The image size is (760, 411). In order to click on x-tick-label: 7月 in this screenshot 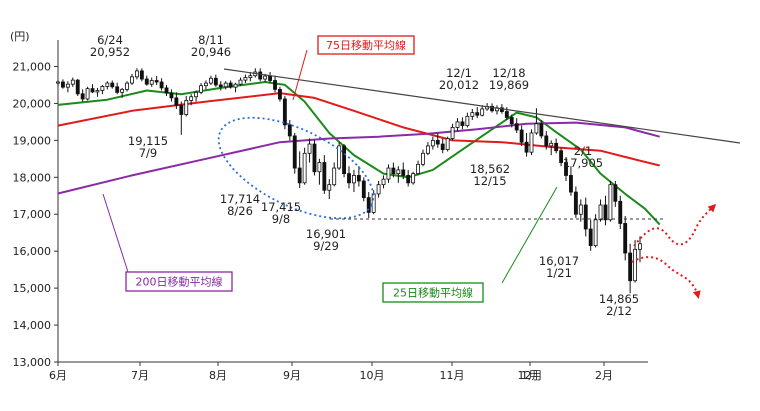, I will do `click(140, 375)`.